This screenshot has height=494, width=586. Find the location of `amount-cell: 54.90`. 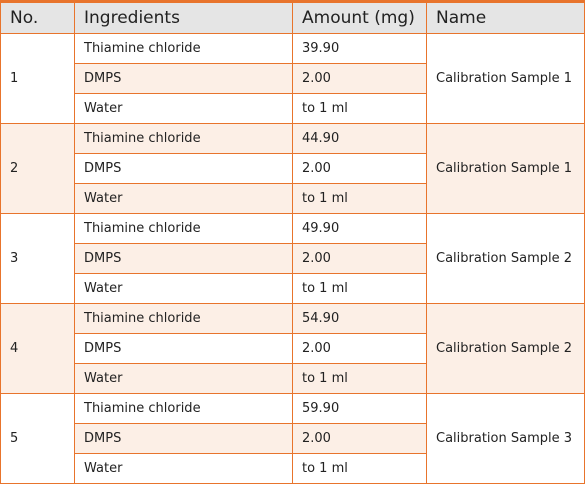

amount-cell: 54.90 is located at coordinates (359, 318).